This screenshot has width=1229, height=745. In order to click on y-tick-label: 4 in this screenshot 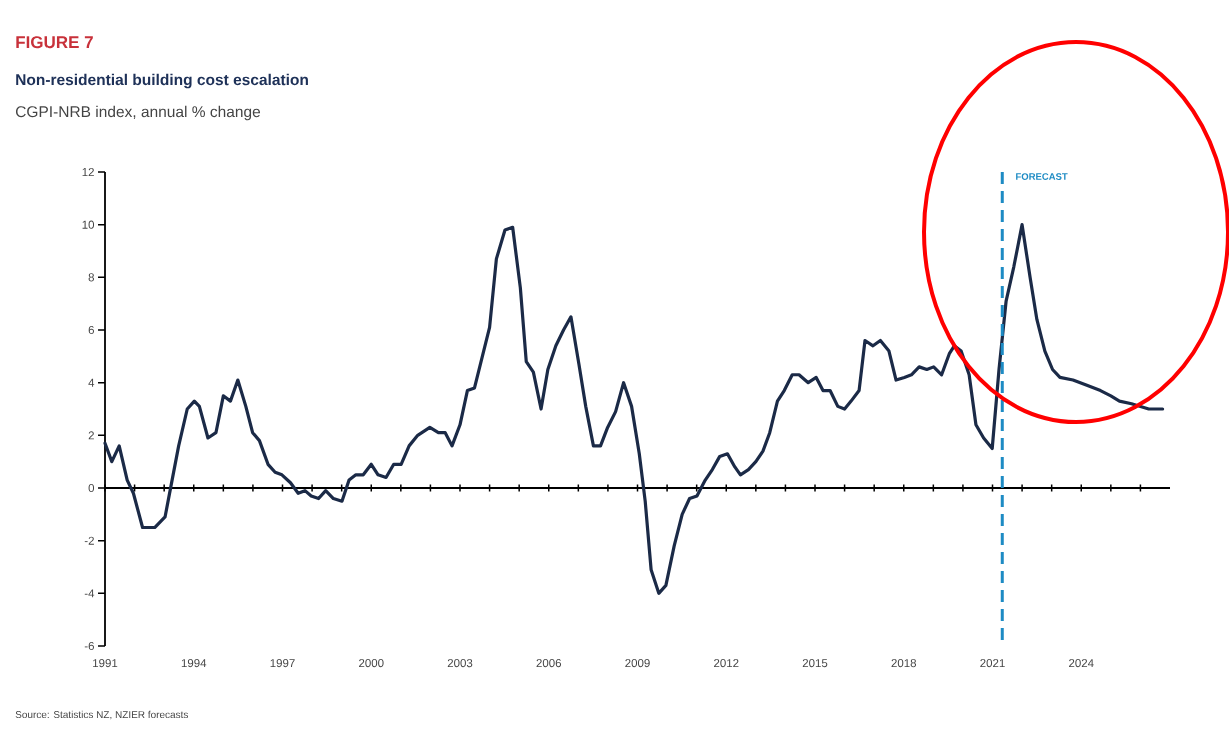, I will do `click(91, 382)`.